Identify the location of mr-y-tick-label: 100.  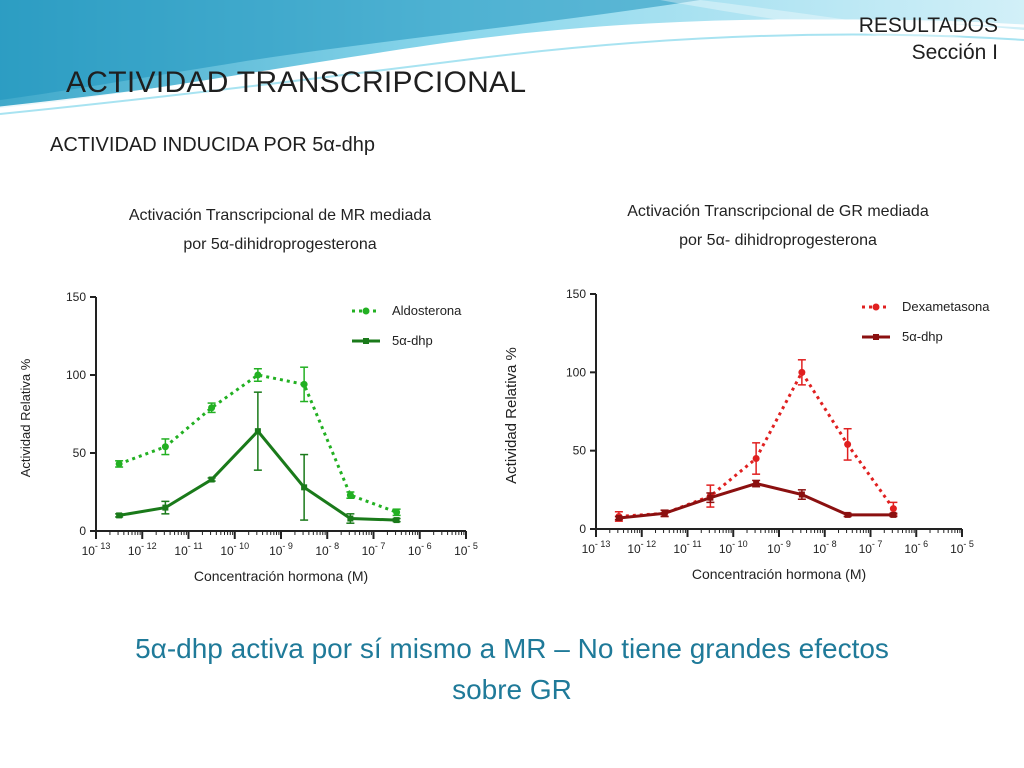
(76, 375).